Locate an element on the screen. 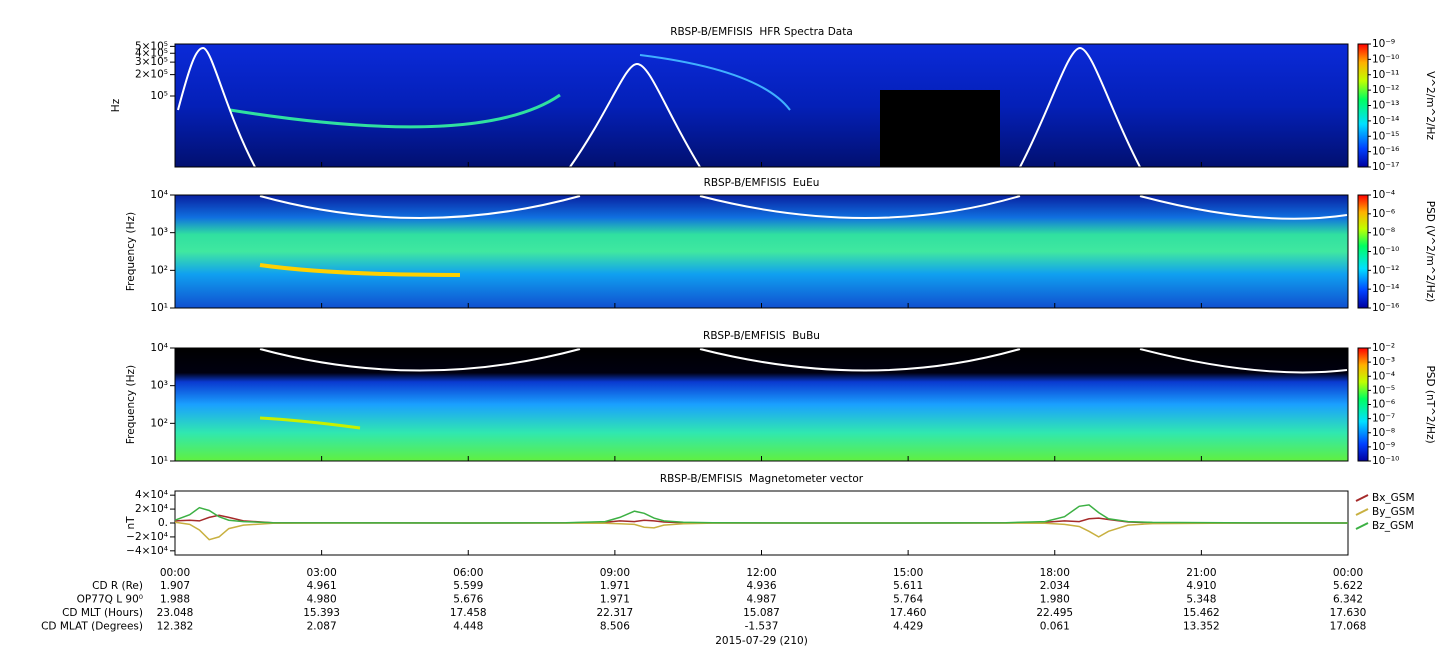 This screenshot has width=1447, height=662. ephemeris-value: 1.988 is located at coordinates (175, 600).